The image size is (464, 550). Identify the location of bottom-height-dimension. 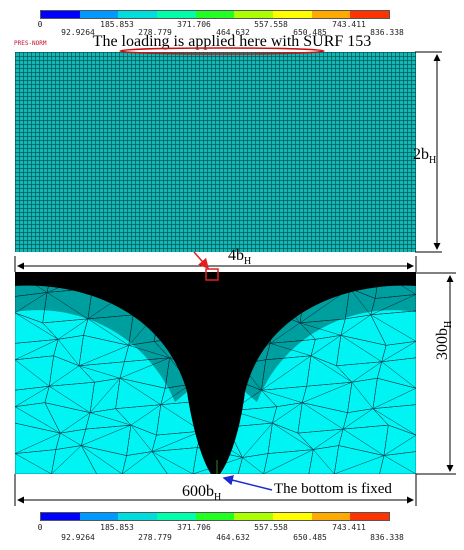
(436, 373).